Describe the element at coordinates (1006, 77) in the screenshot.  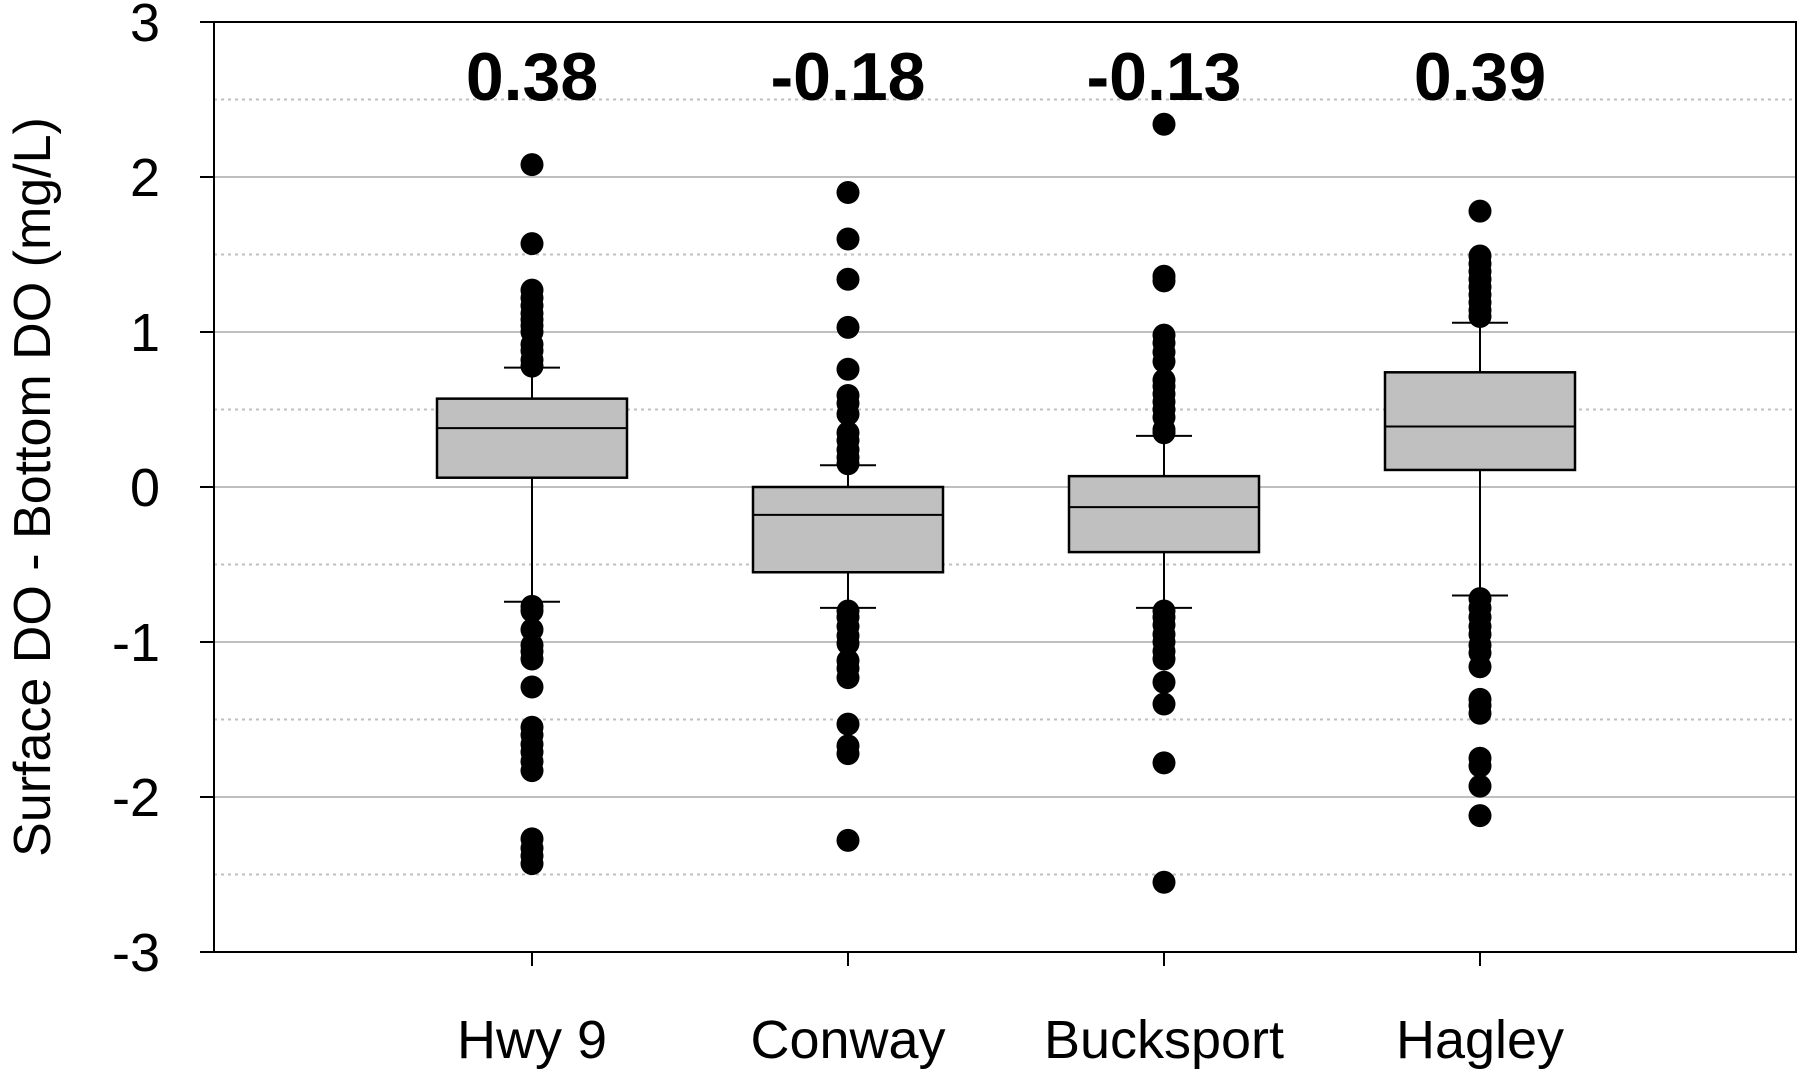
I see `labels: 0.38 -0.18 -0.13 0.39` at that location.